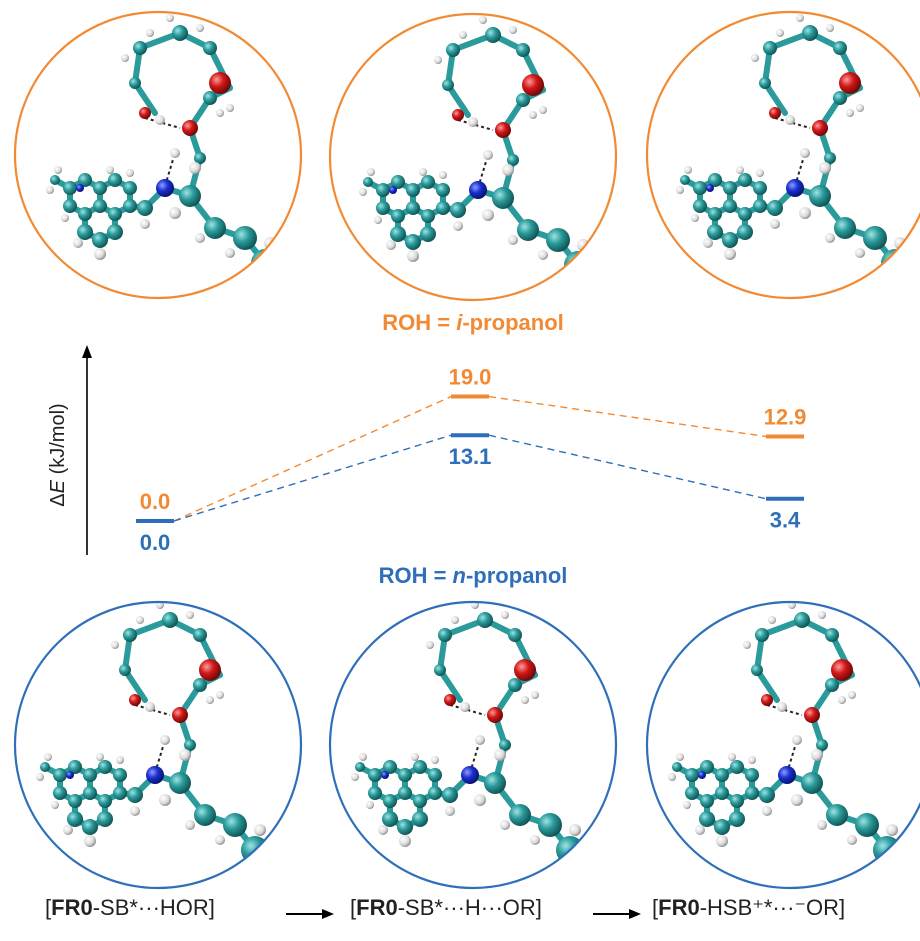 The image size is (920, 941). I want to click on energy-value-label: 19.0, so click(470, 377).